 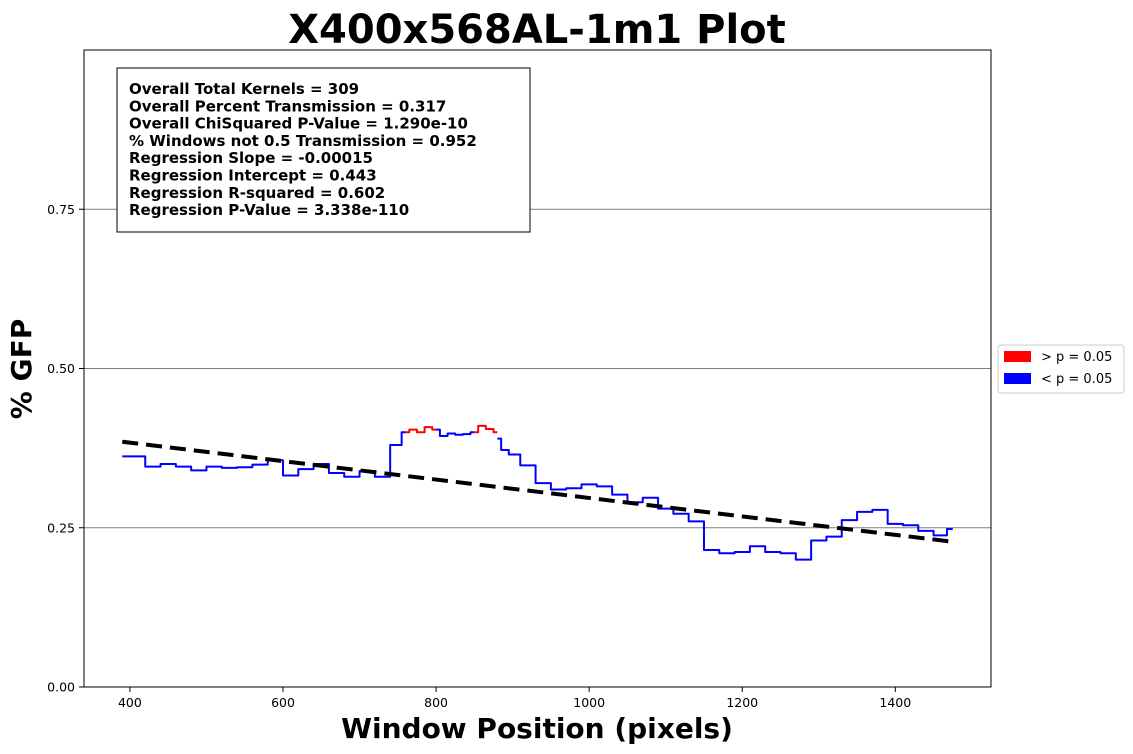 I want to click on regression-group, so click(x=537, y=491).